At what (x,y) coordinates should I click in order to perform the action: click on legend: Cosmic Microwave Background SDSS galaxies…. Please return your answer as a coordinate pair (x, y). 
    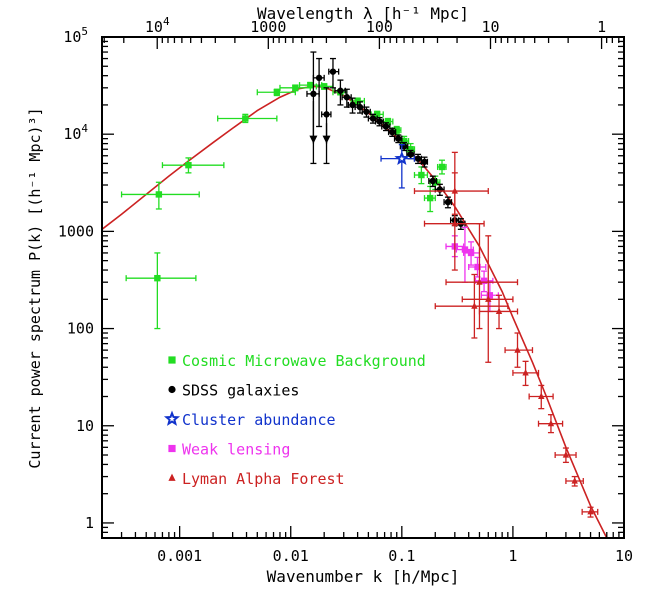
    Looking at the image, I should click on (294, 420).